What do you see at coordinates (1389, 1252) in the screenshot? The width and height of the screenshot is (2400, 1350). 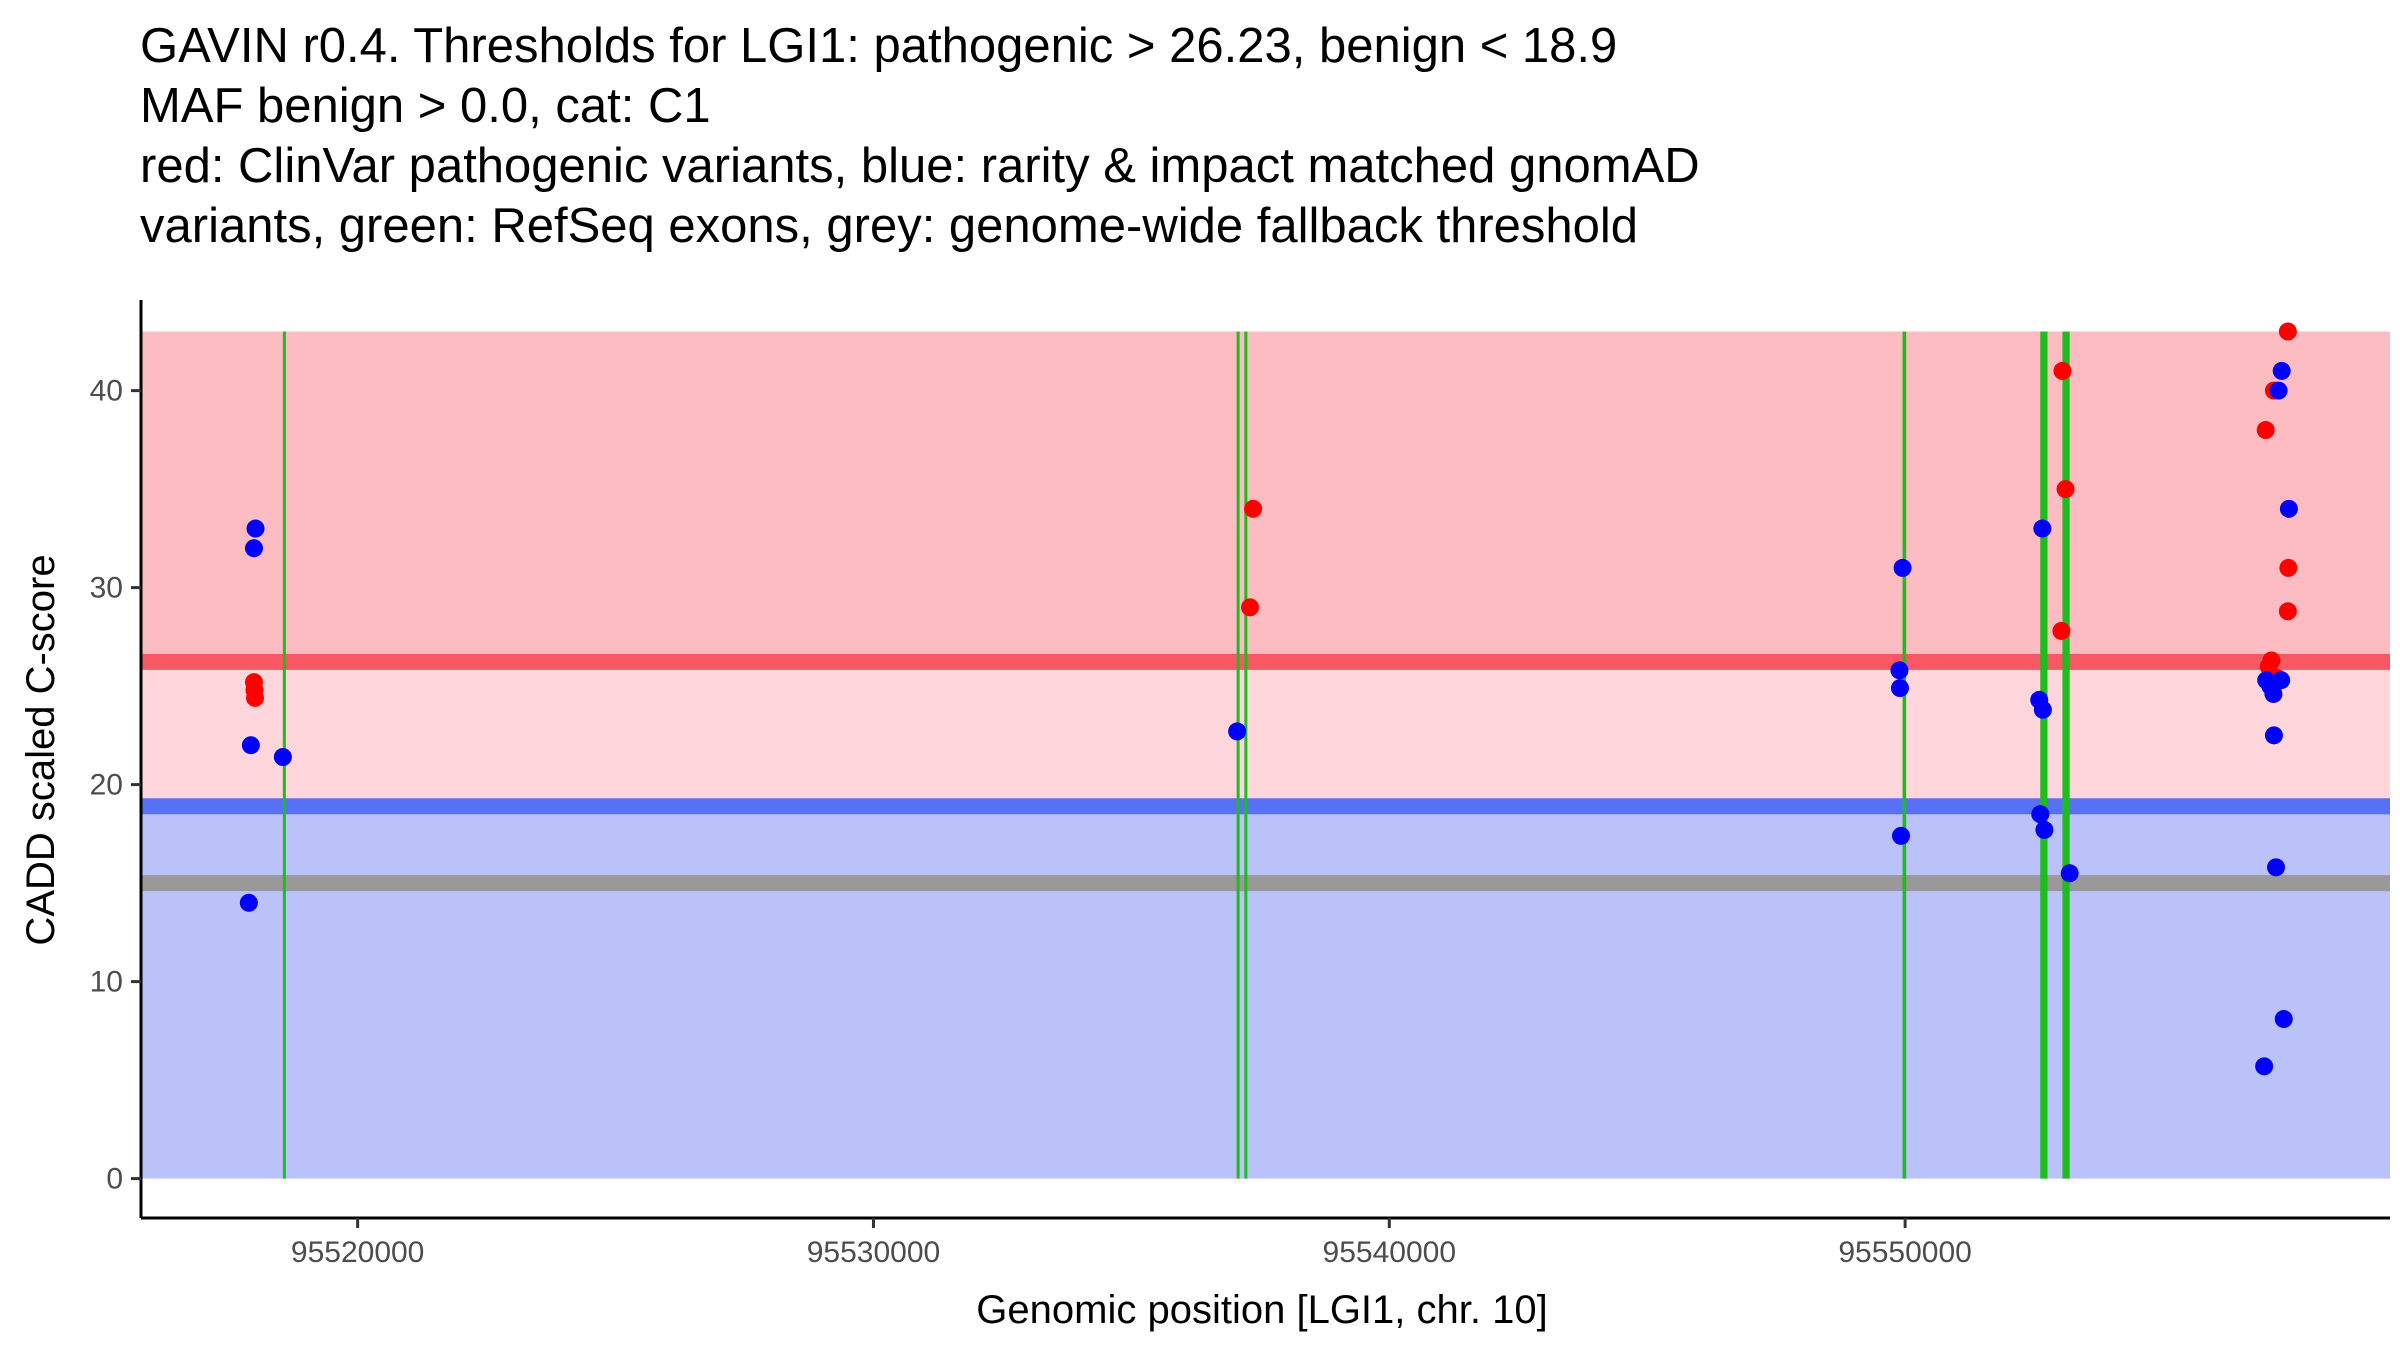 I see `x-tick-label: 95540000` at bounding box center [1389, 1252].